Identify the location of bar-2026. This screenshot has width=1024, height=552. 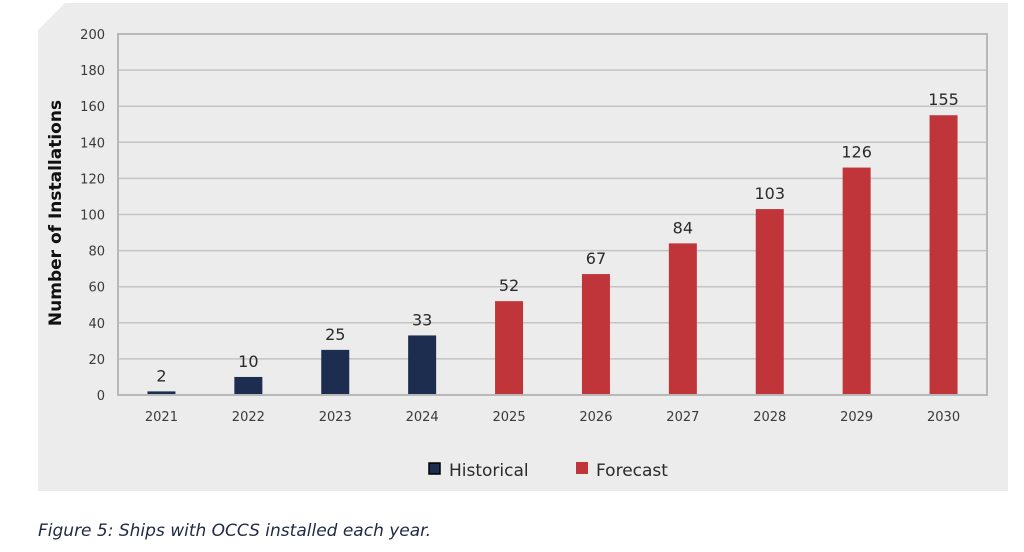
(595, 334).